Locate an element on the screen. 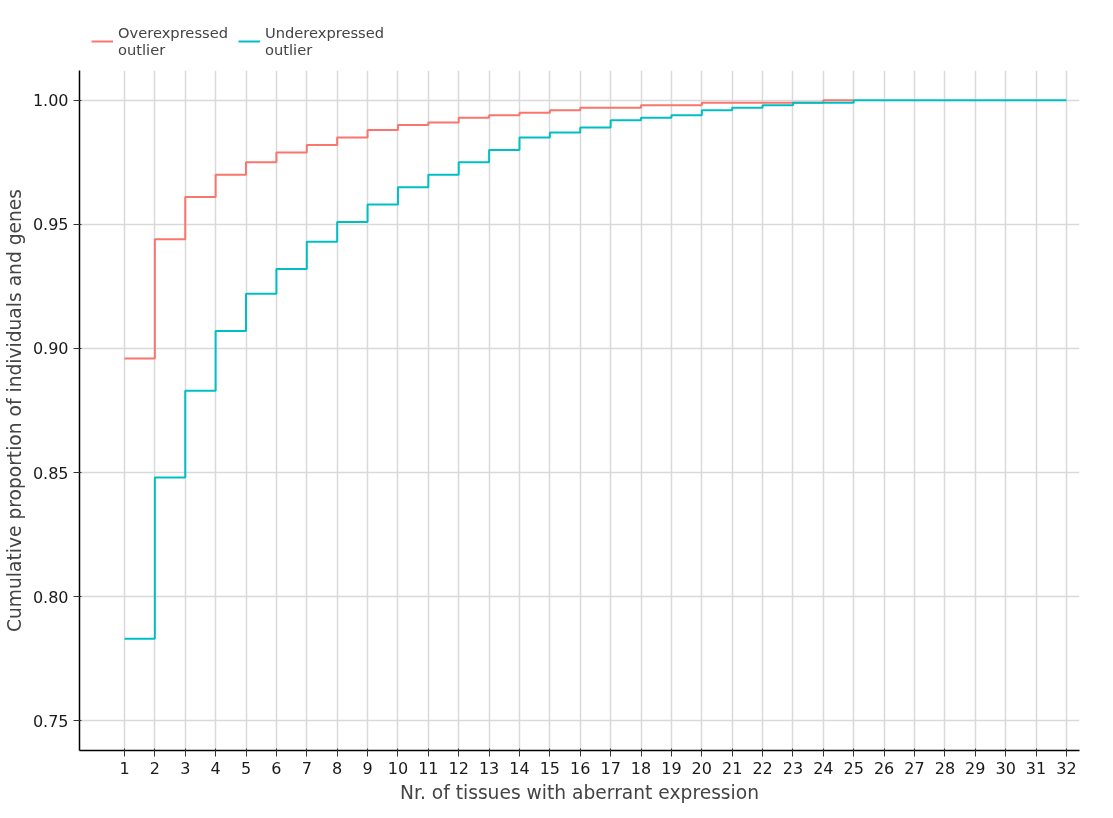 The height and width of the screenshot is (818, 1113). y-tick-label: 0.90 is located at coordinates (50, 349).